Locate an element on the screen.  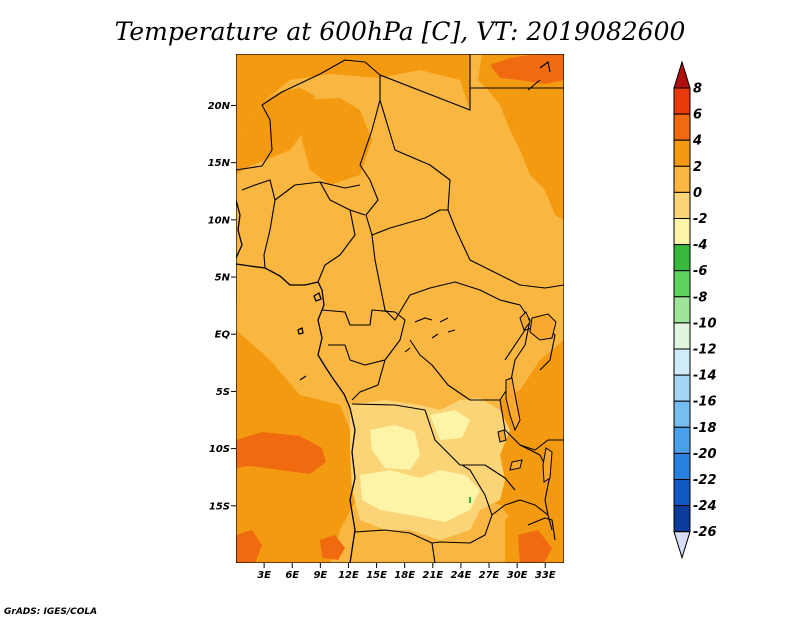
lat-tick-label: 5S is located at coordinates (223, 392).